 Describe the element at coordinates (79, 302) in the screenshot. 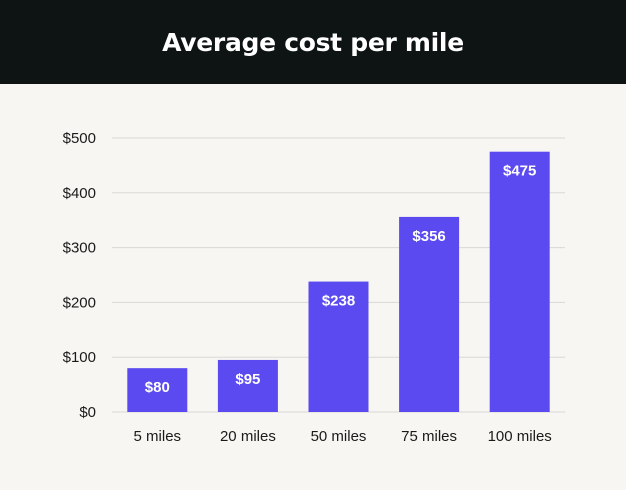

I see `y-tick-label: $200` at that location.